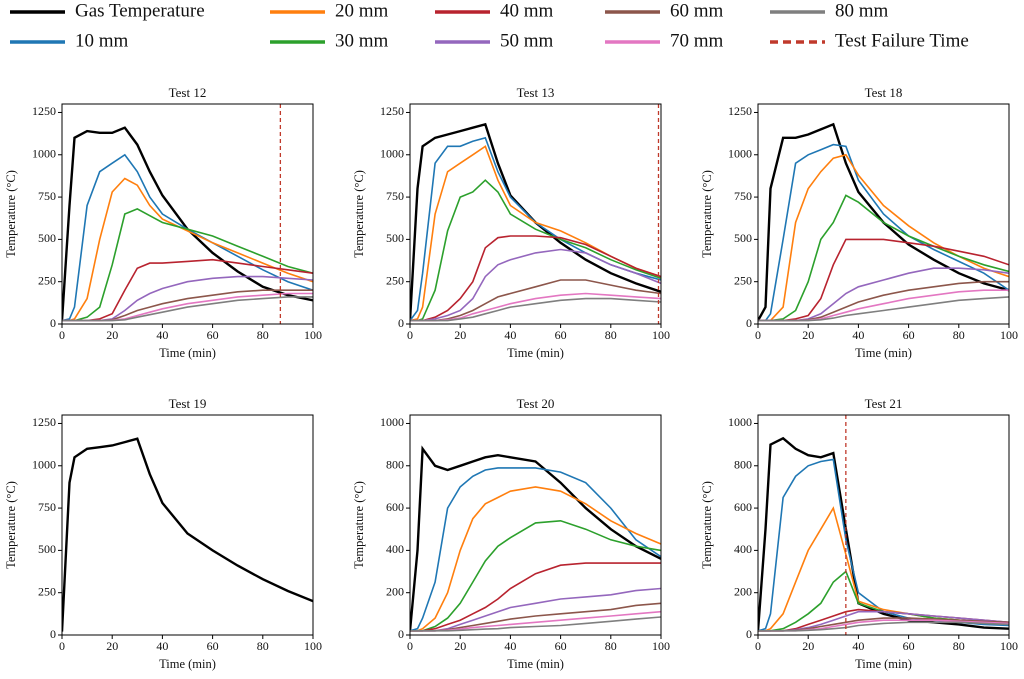 The width and height of the screenshot is (1024, 679). I want to click on panel-title: Test 20, so click(536, 403).